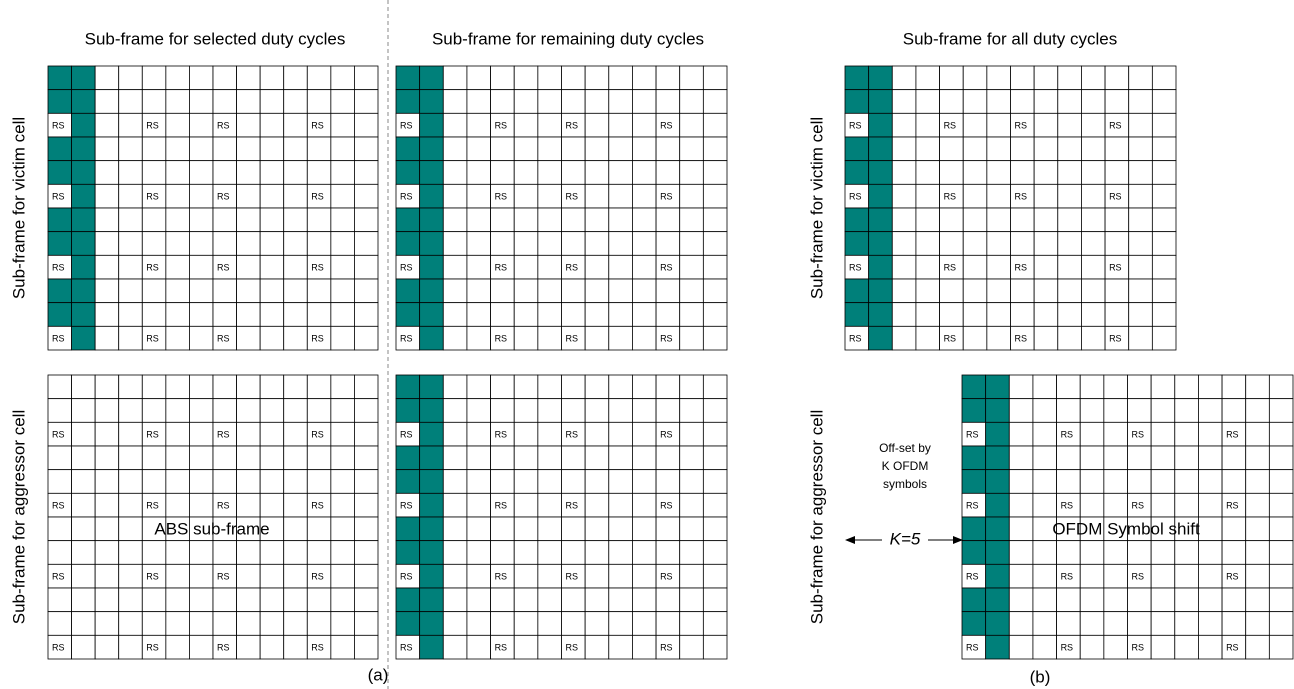 Image resolution: width=1294 pixels, height=689 pixels. I want to click on column-title: Sub-frame for remaining duty cycles, so click(568, 38).